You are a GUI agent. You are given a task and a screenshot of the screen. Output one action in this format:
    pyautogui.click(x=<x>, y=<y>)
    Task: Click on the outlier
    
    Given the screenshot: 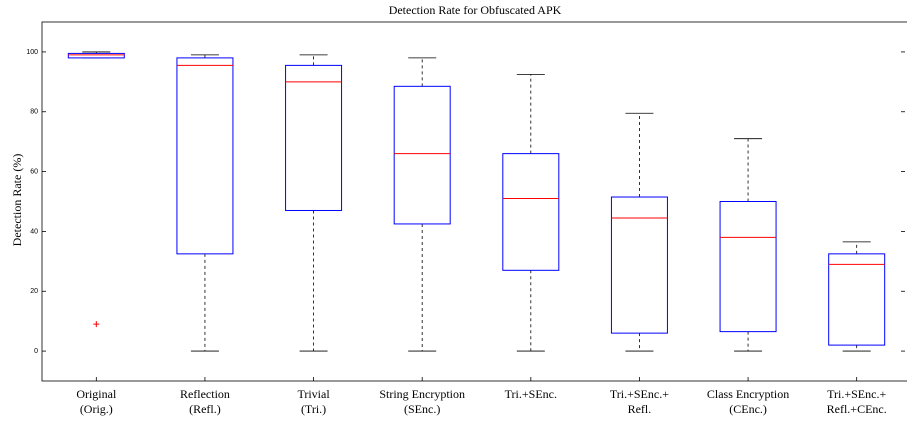 What is the action you would take?
    pyautogui.click(x=96, y=324)
    